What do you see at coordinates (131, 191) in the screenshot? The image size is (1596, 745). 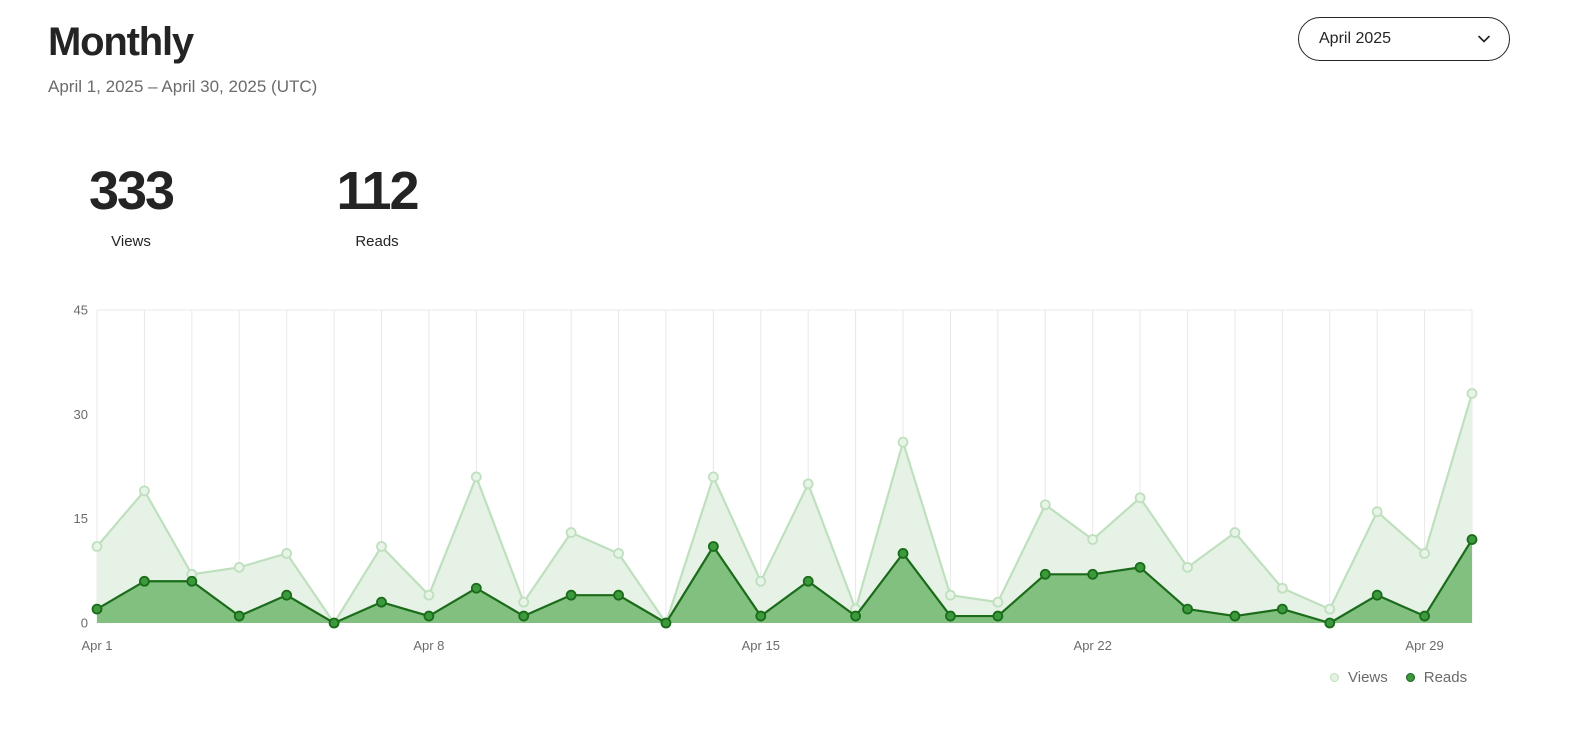 I see `views-count: 333` at bounding box center [131, 191].